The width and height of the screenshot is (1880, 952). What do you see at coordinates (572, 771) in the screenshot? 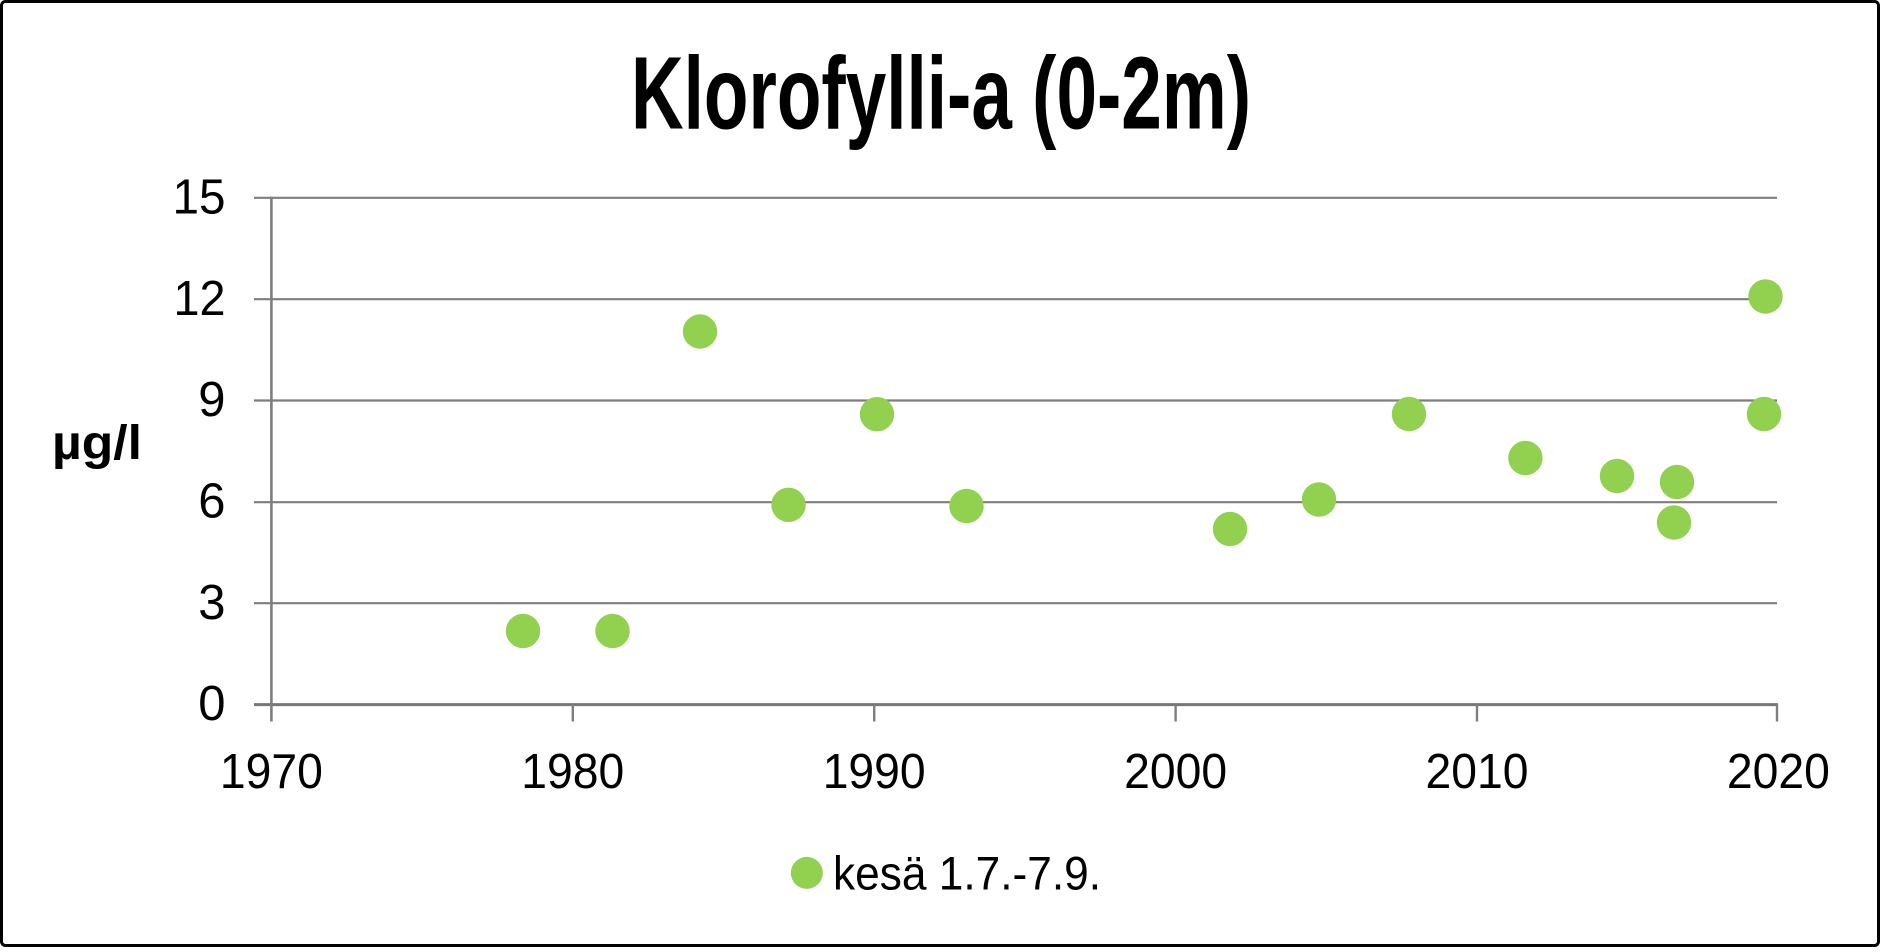
I see `svg-text: 1980` at bounding box center [572, 771].